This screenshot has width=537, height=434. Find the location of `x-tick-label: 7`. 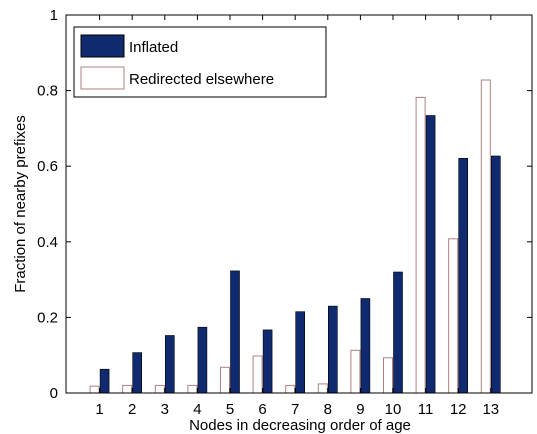

x-tick-label: 7 is located at coordinates (295, 409).